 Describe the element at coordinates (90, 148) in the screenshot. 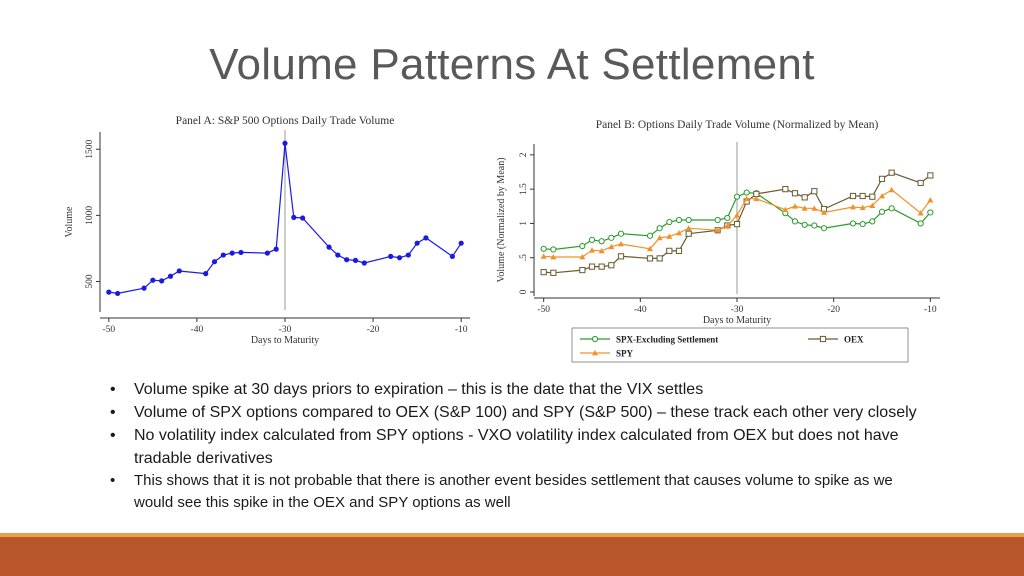

I see `y-tick-label: 1500` at that location.